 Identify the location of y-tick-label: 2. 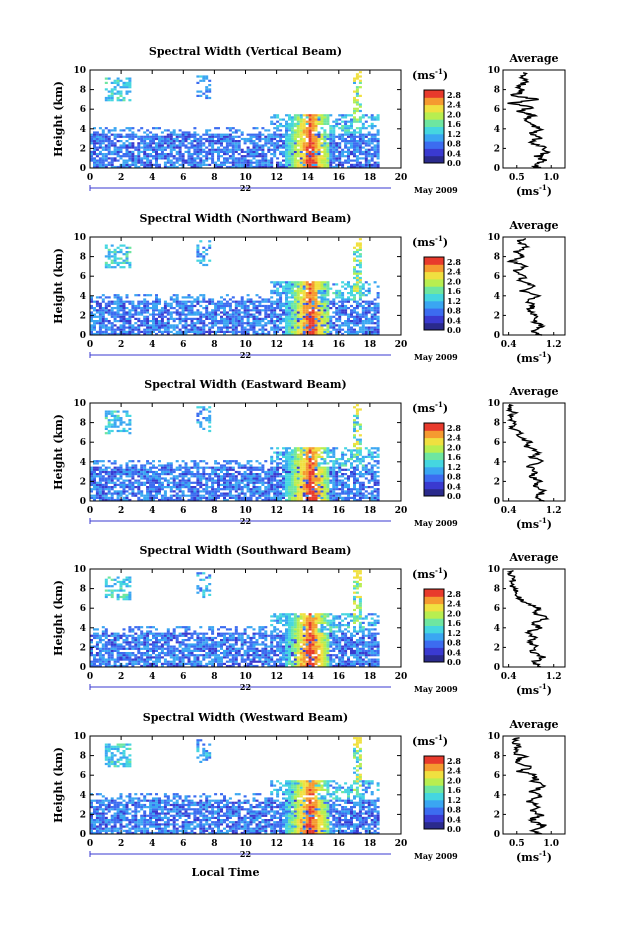
(83, 149).